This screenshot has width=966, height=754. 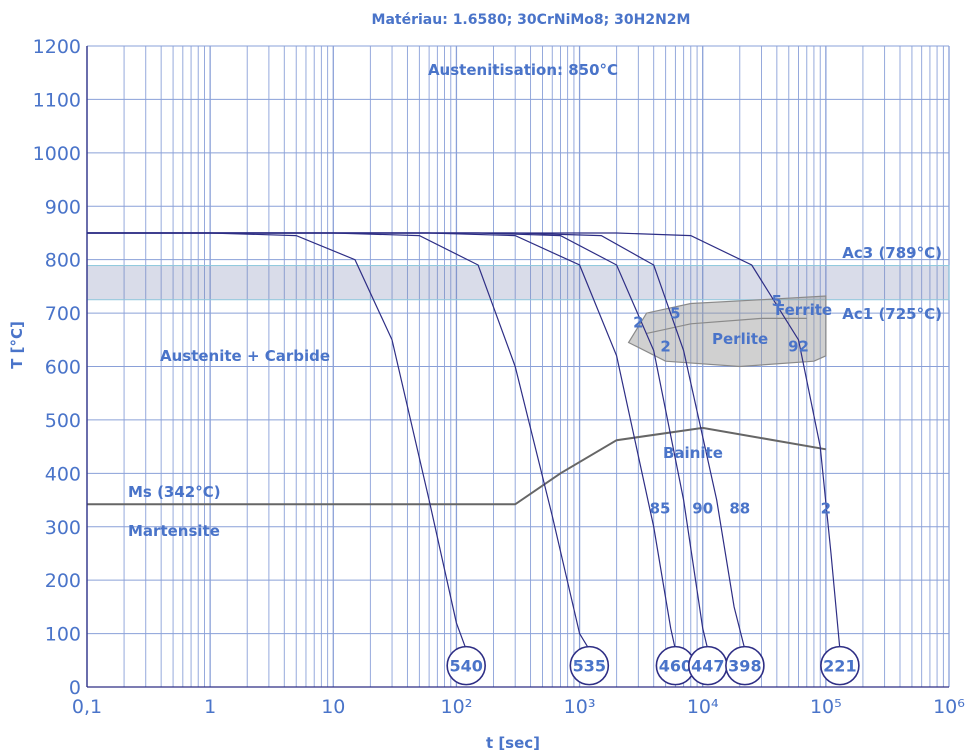 What do you see at coordinates (210, 707) in the screenshot?
I see `x-tick-label: 1` at bounding box center [210, 707].